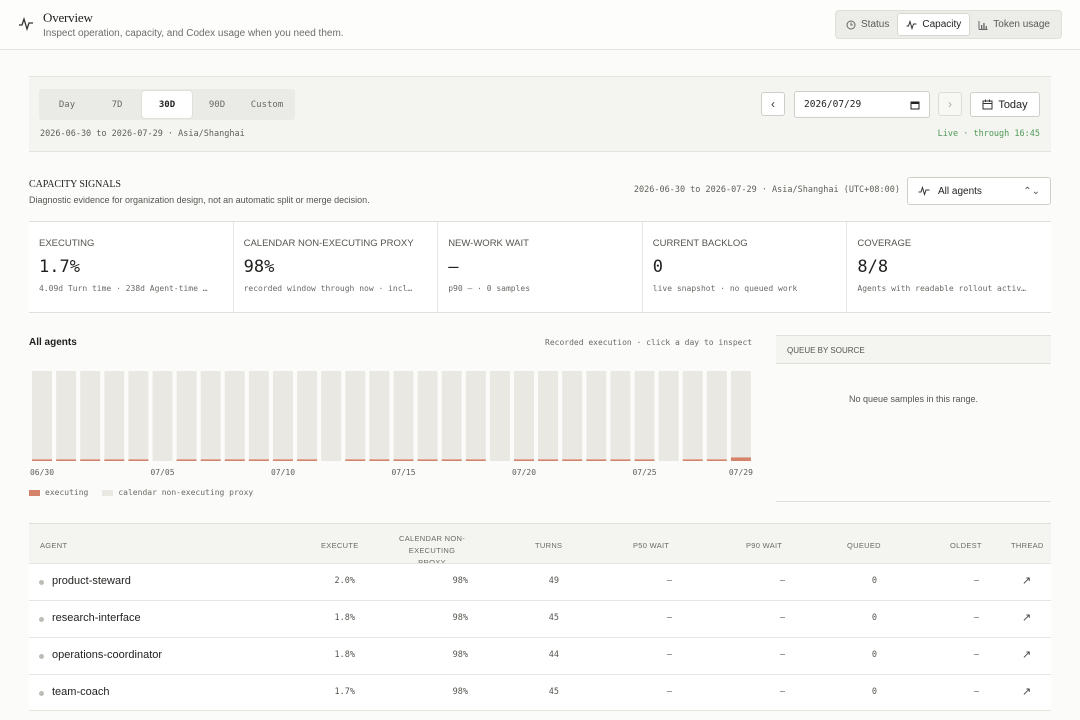  I want to click on bar-proxy-07/19, so click(499, 416).